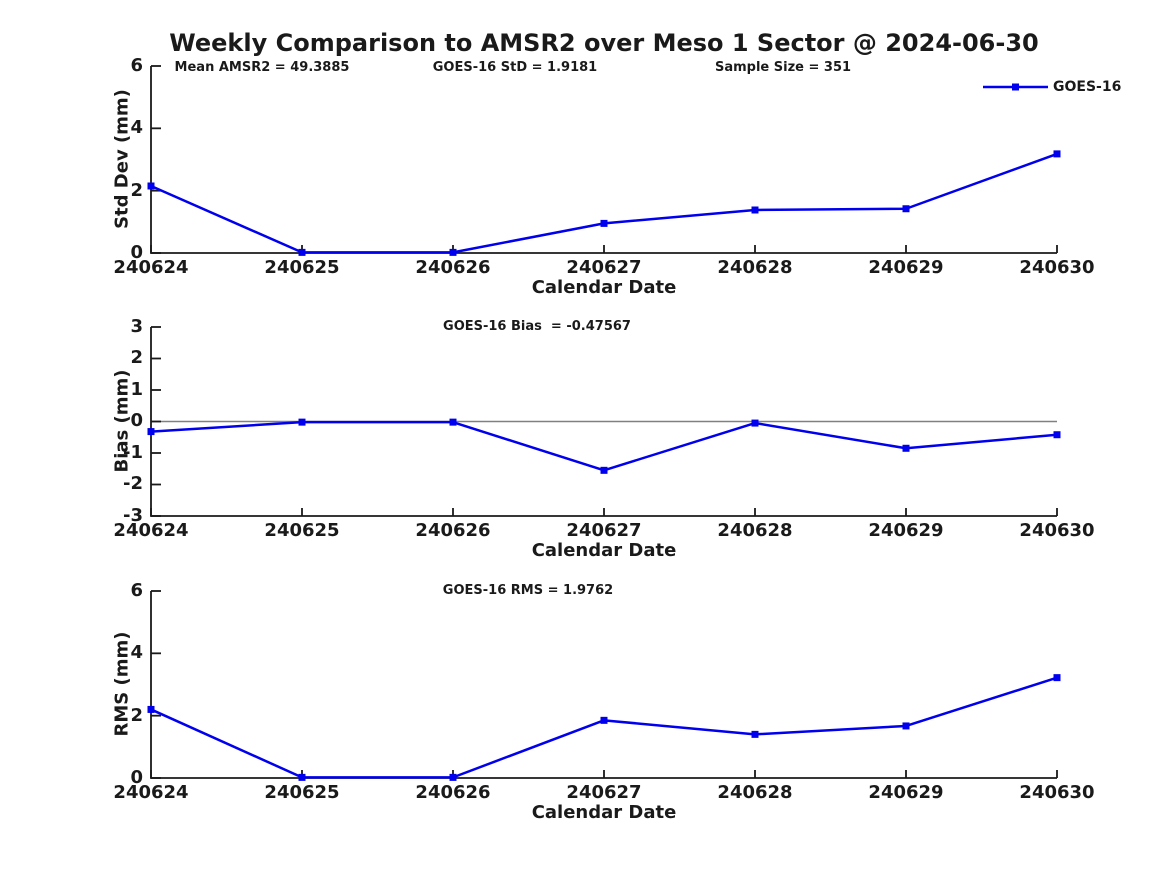 The height and width of the screenshot is (875, 1167). I want to click on y-tick-label: -3, so click(133, 515).